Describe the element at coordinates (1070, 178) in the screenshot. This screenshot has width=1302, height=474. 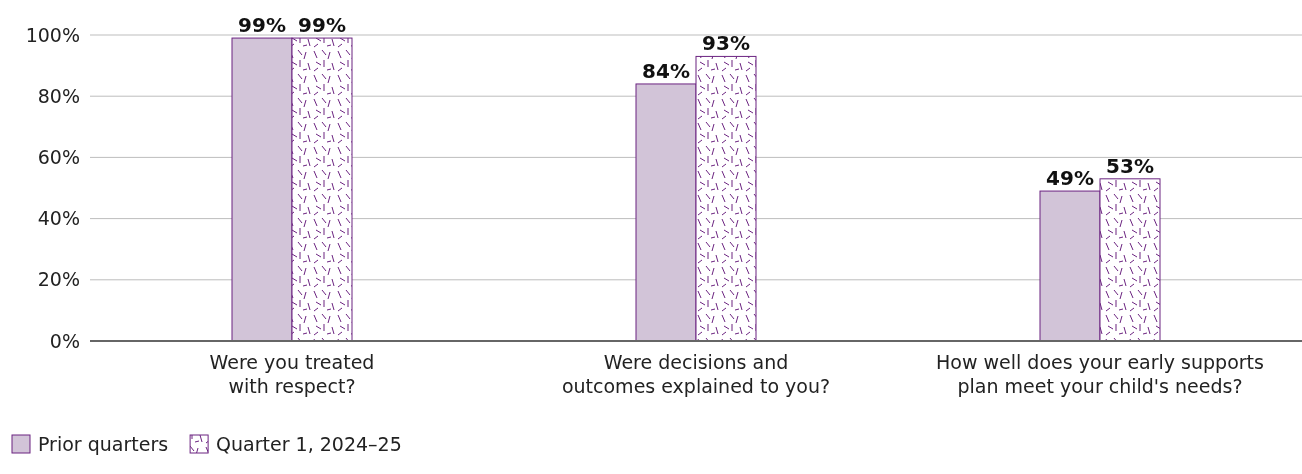
I see `text: 49%` at that location.